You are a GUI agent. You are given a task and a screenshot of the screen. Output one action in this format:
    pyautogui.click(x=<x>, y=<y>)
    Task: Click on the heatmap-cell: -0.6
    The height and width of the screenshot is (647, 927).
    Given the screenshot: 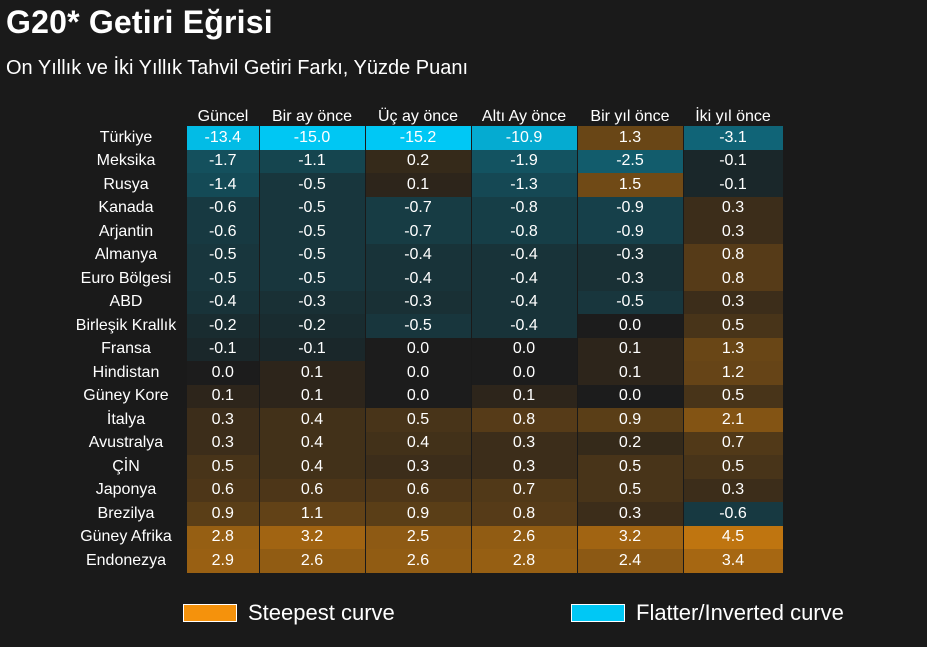 What is the action you would take?
    pyautogui.click(x=733, y=514)
    